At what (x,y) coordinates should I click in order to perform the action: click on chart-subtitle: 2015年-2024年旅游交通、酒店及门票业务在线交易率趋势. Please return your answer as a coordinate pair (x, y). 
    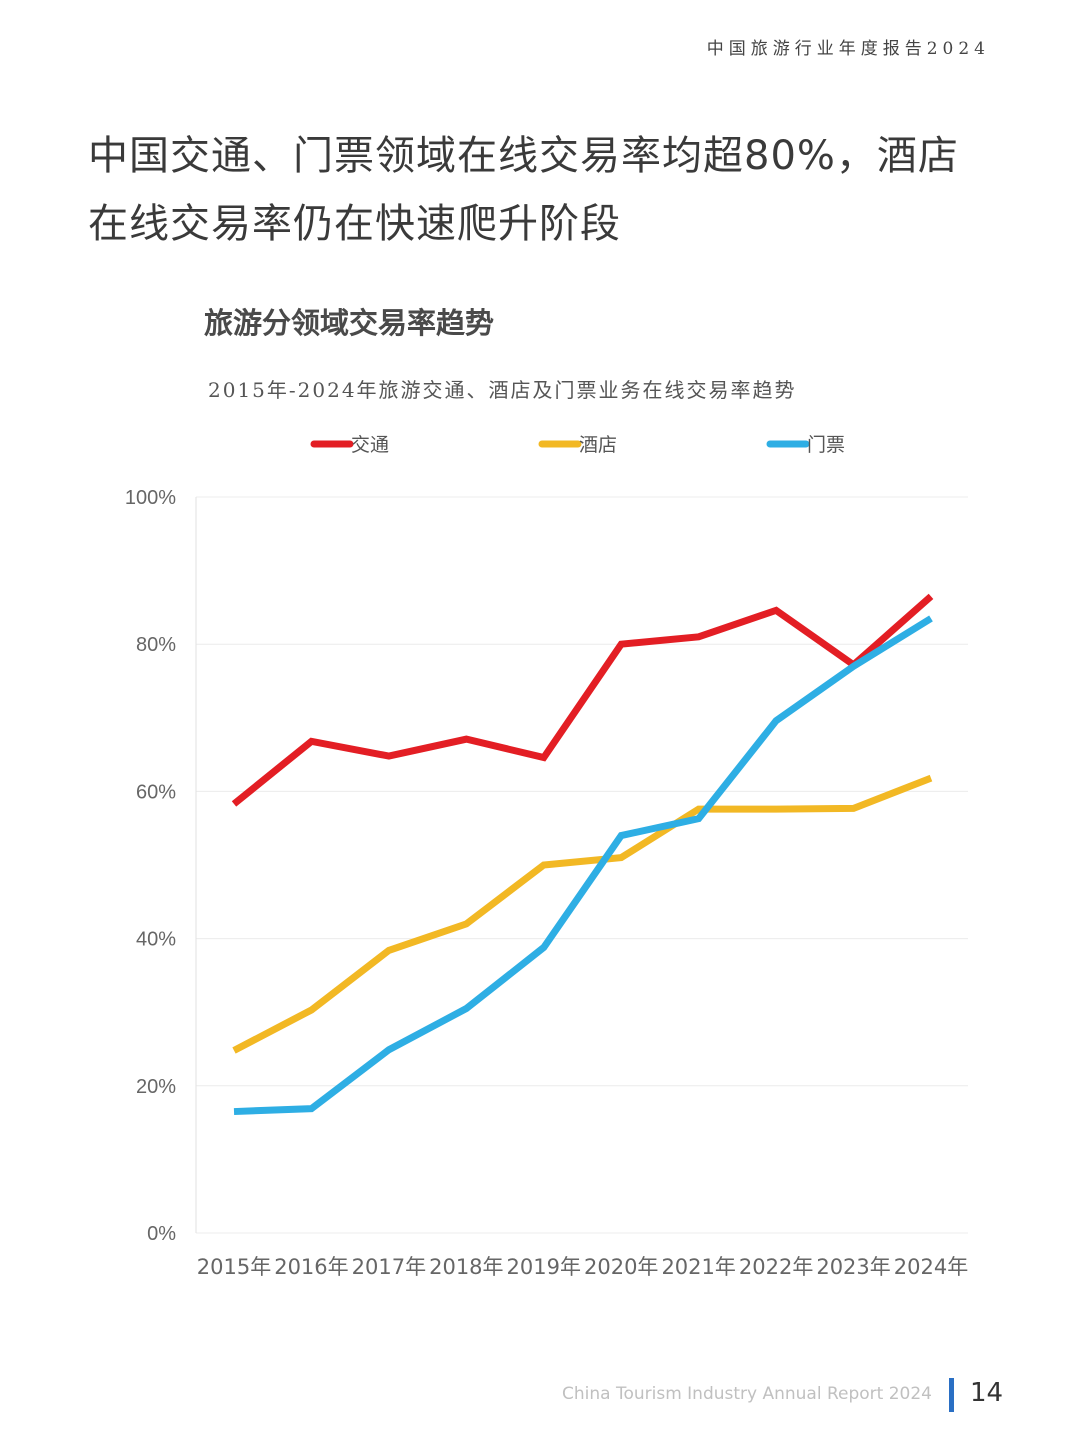
    Looking at the image, I should click on (502, 390).